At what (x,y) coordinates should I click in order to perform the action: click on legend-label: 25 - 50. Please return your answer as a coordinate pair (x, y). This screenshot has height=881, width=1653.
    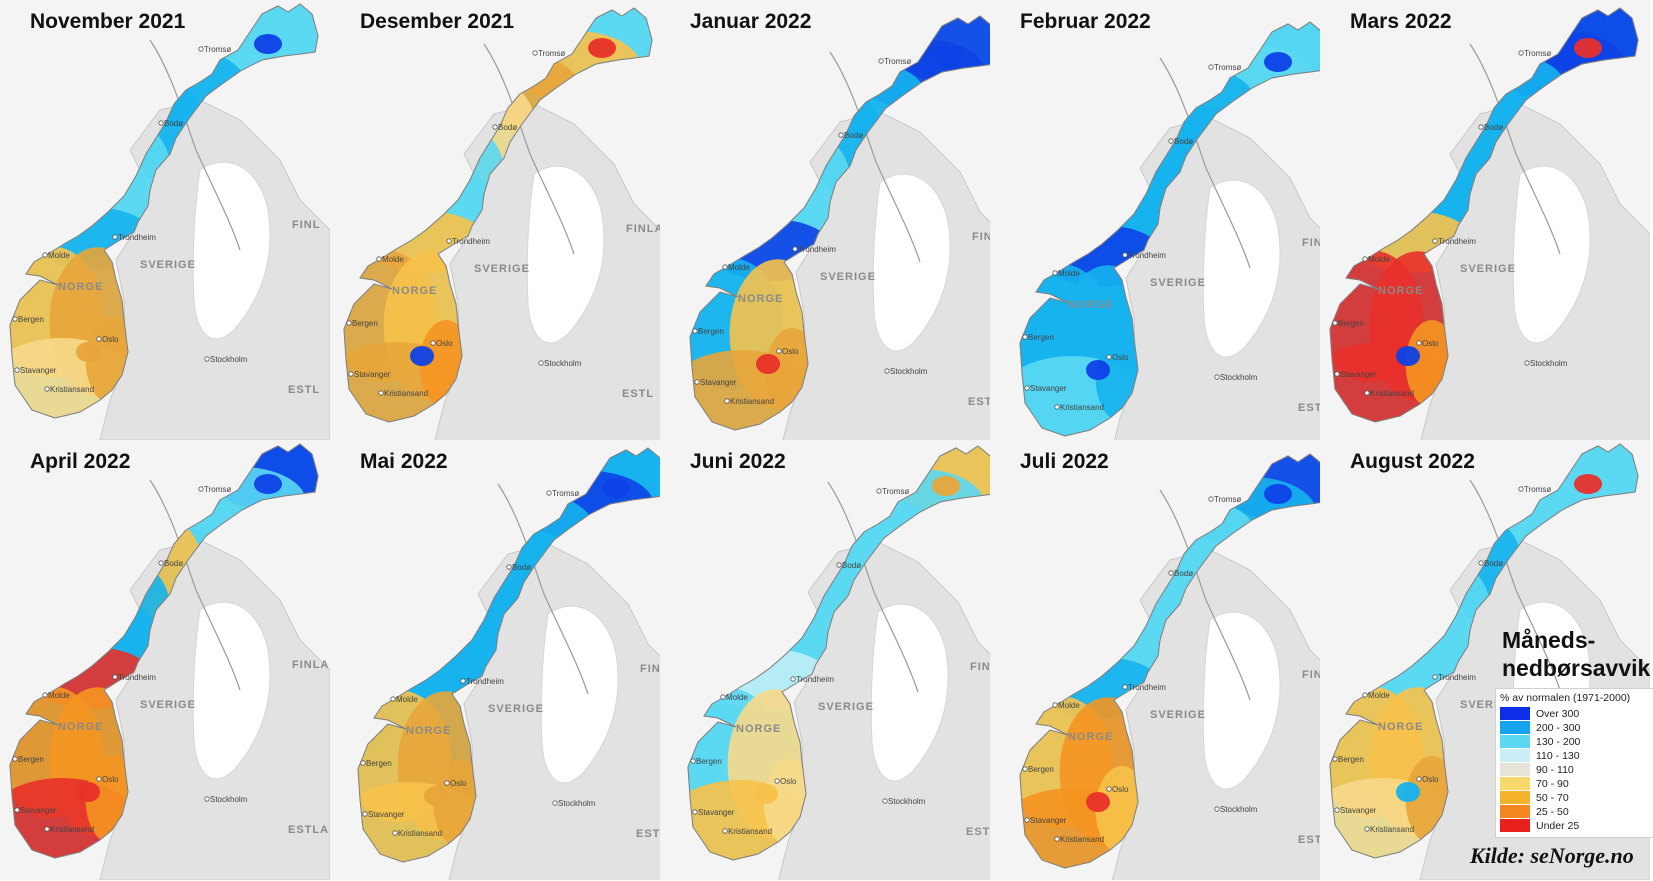
    Looking at the image, I should click on (1552, 811).